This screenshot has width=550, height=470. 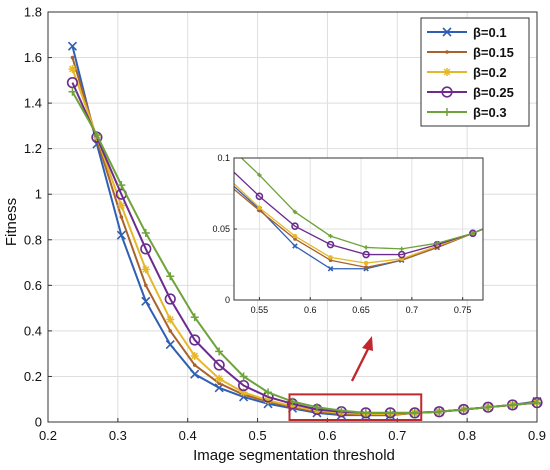 I want to click on x-tick-label: 0.7, so click(x=397, y=435).